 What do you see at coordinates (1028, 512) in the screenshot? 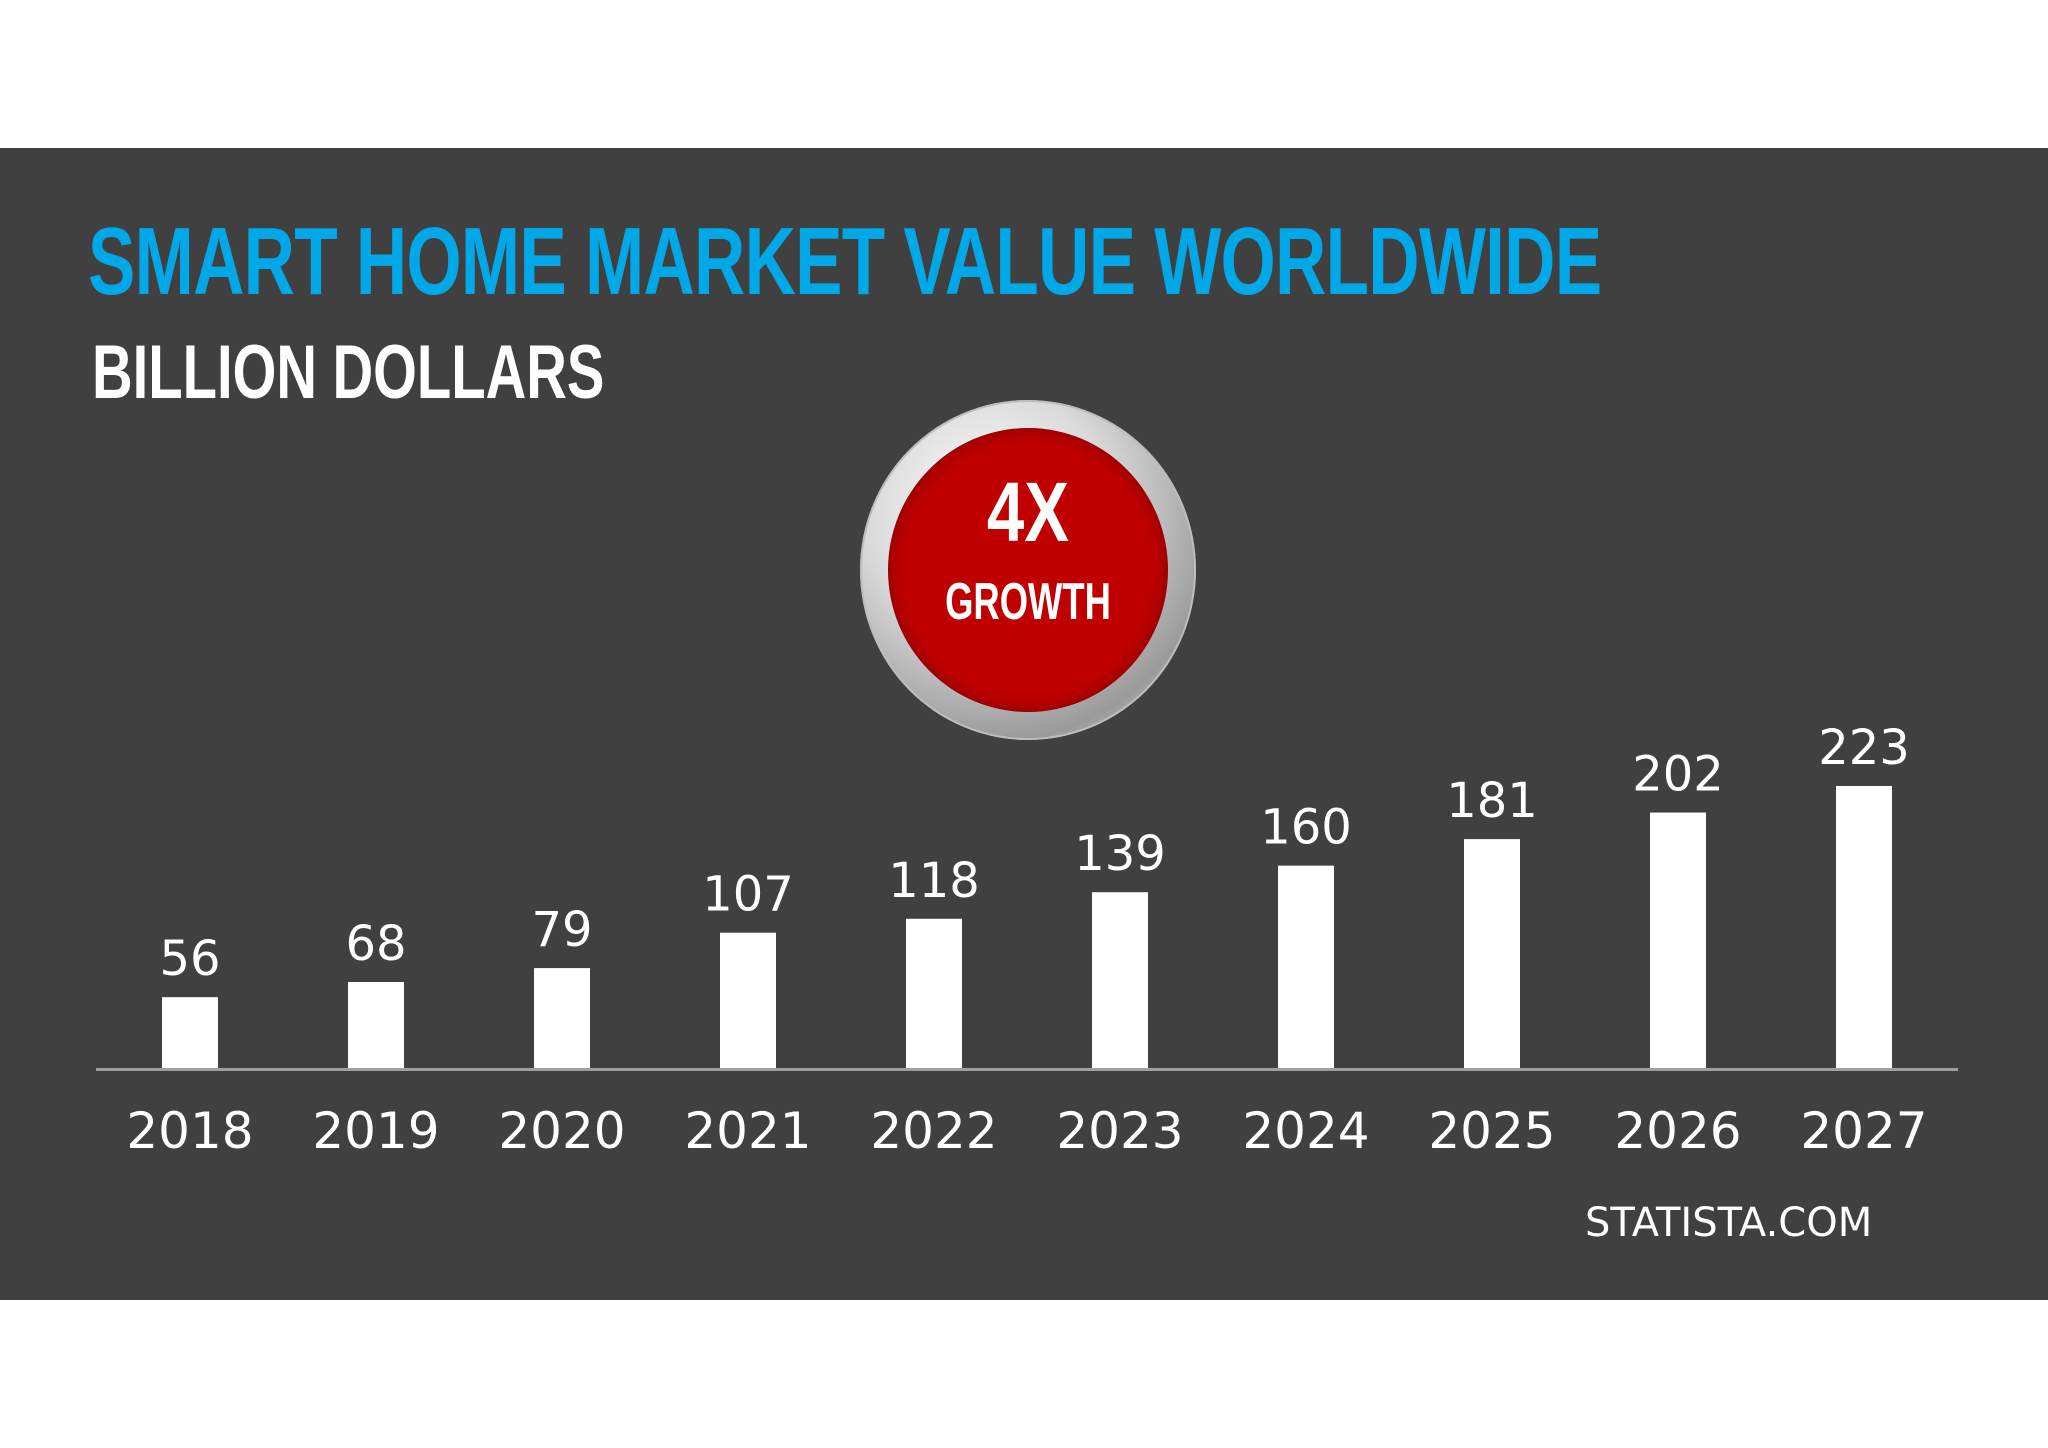
I see `growth-multiplier: 4X` at bounding box center [1028, 512].